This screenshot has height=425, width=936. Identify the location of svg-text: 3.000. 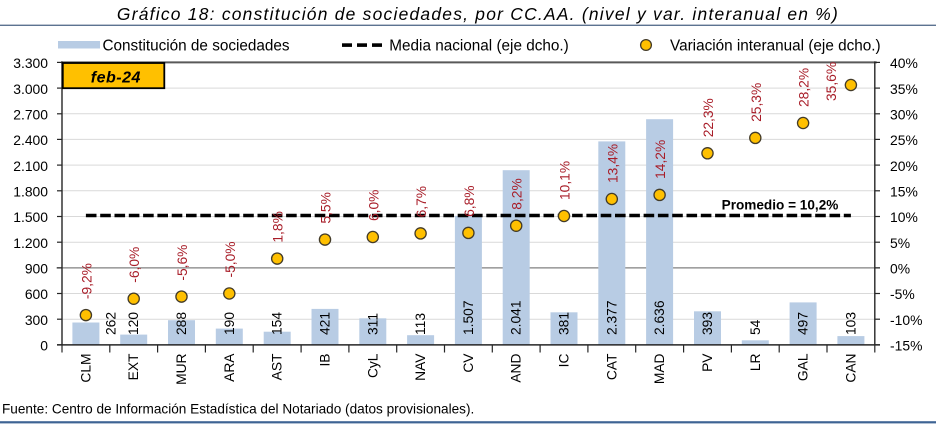
(30, 89).